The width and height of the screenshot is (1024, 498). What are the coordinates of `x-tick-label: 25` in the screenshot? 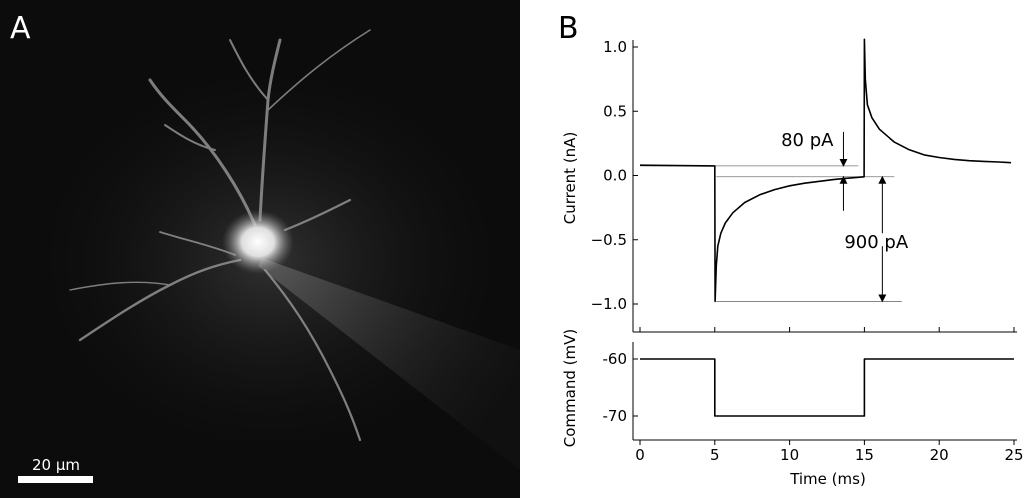 It's located at (1013, 455).